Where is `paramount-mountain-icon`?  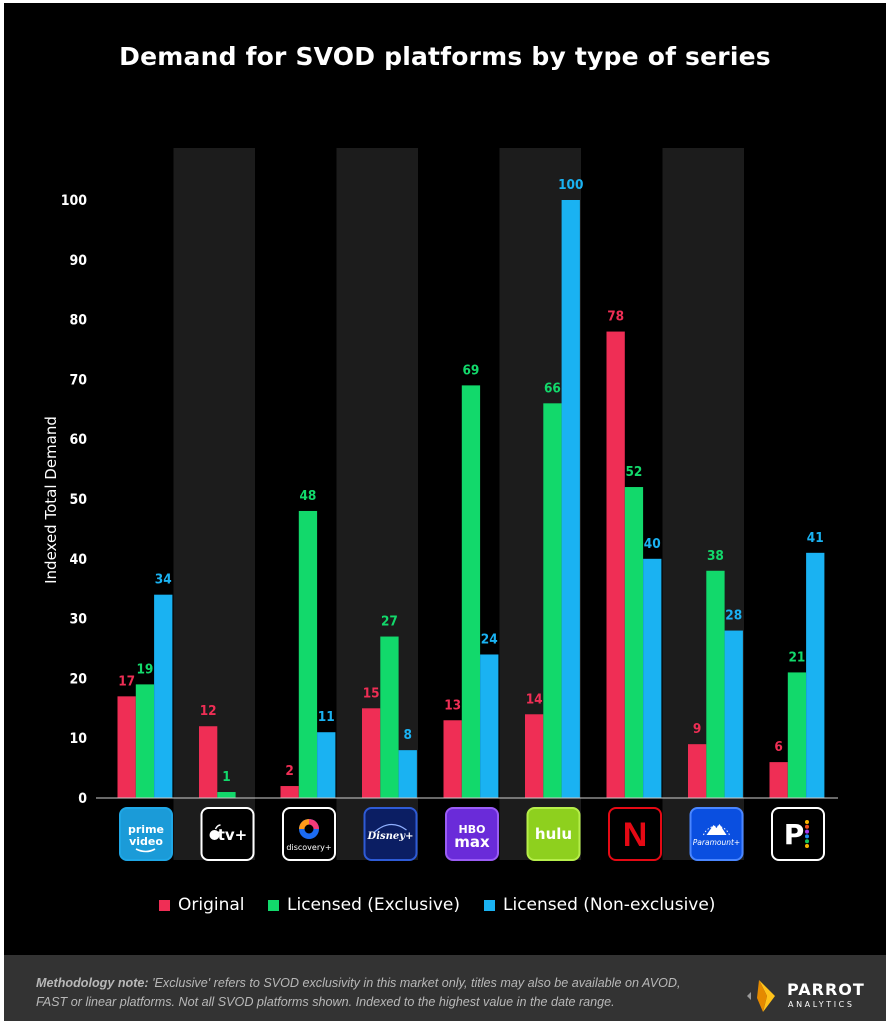
paramount-mountain-icon is located at coordinates (716, 829).